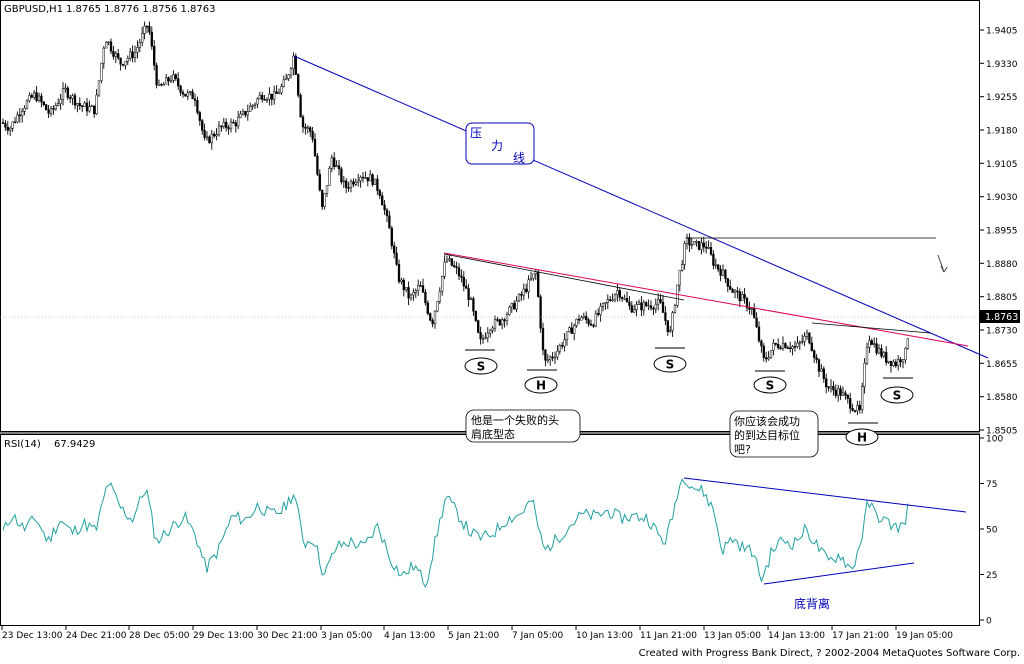 The image size is (1024, 664). I want to click on rsi-lower-trendline, so click(839, 573).